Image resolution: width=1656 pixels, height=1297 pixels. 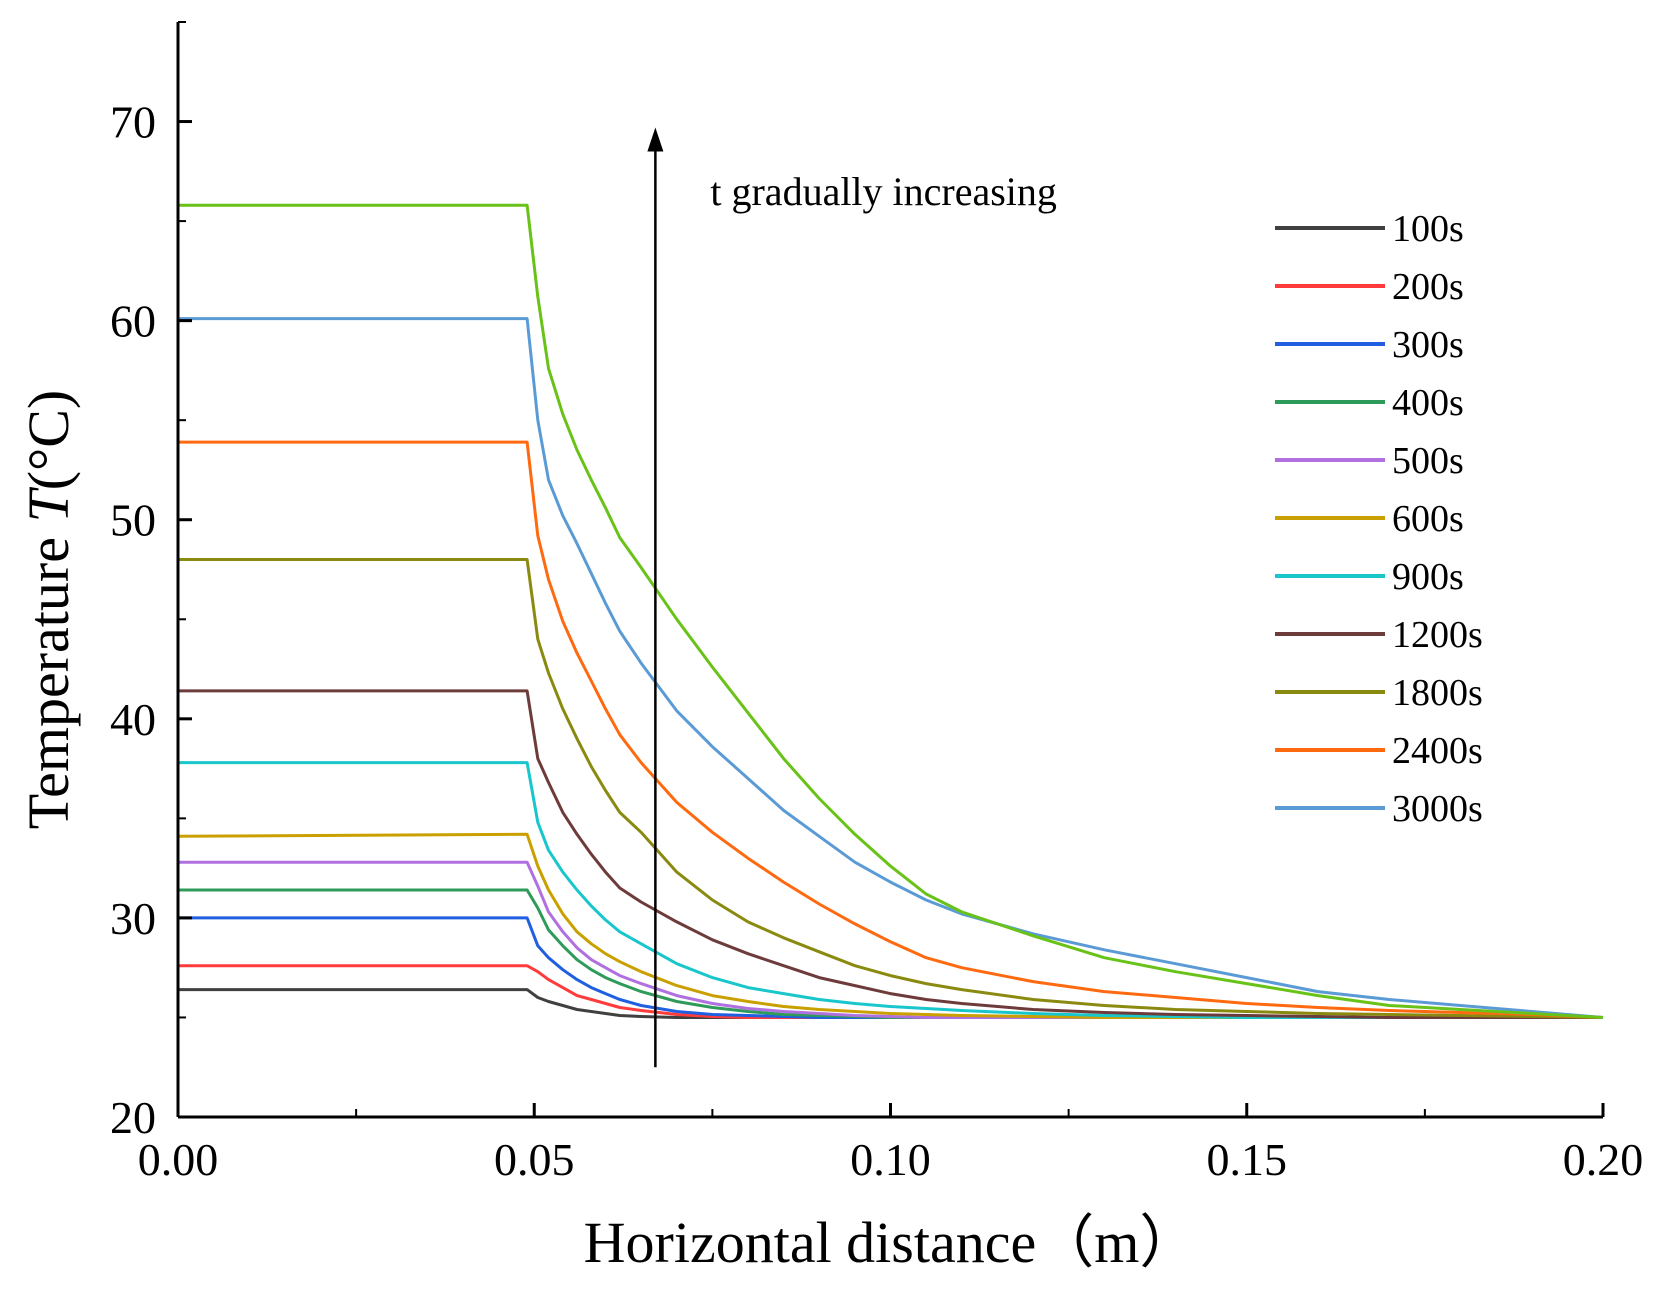 What do you see at coordinates (133, 122) in the screenshot?
I see `y-tick-label: 70` at bounding box center [133, 122].